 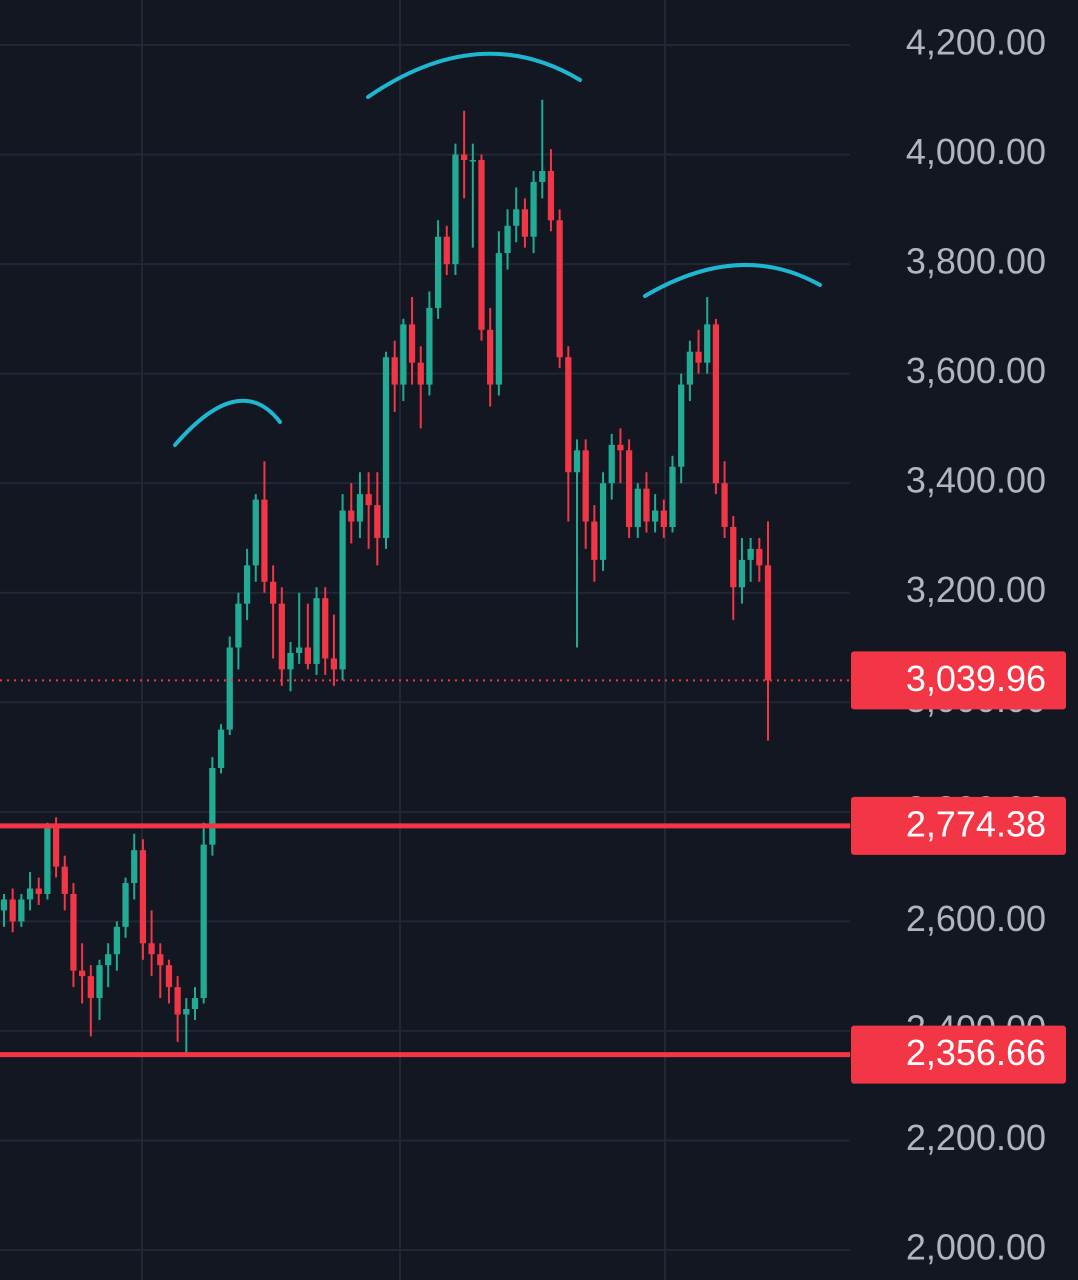 I want to click on price-badge-label: 2,774.38, so click(x=976, y=823).